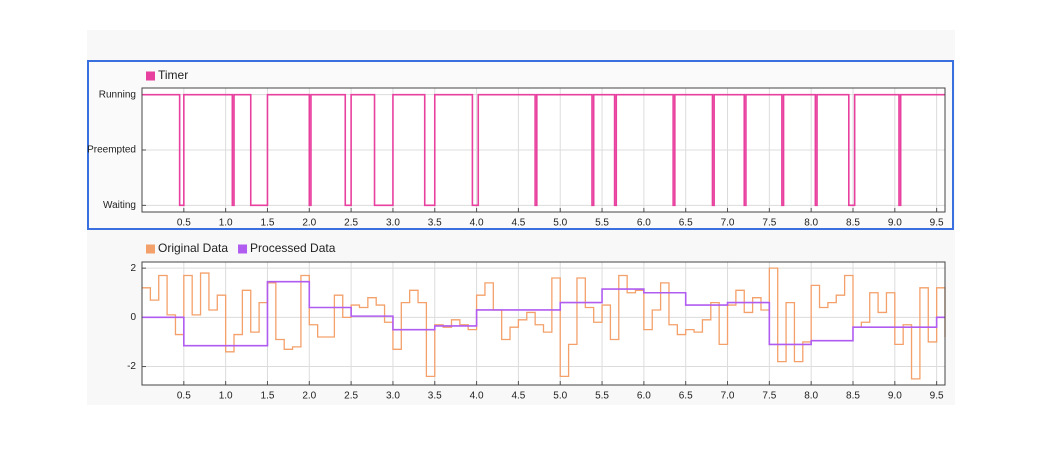 The width and height of the screenshot is (1043, 469). I want to click on y-tick-label: Waiting, so click(119, 205).